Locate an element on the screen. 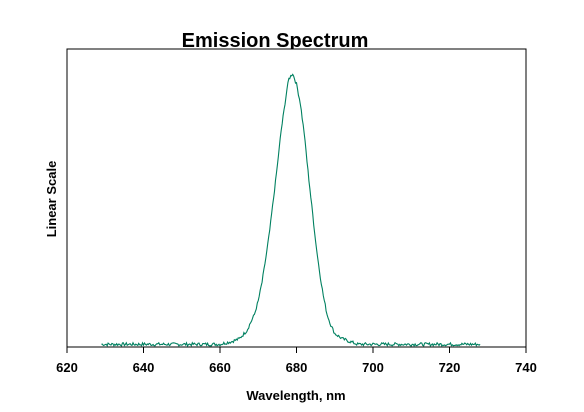  x-axis-label: Wavelength, nm is located at coordinates (295, 395).